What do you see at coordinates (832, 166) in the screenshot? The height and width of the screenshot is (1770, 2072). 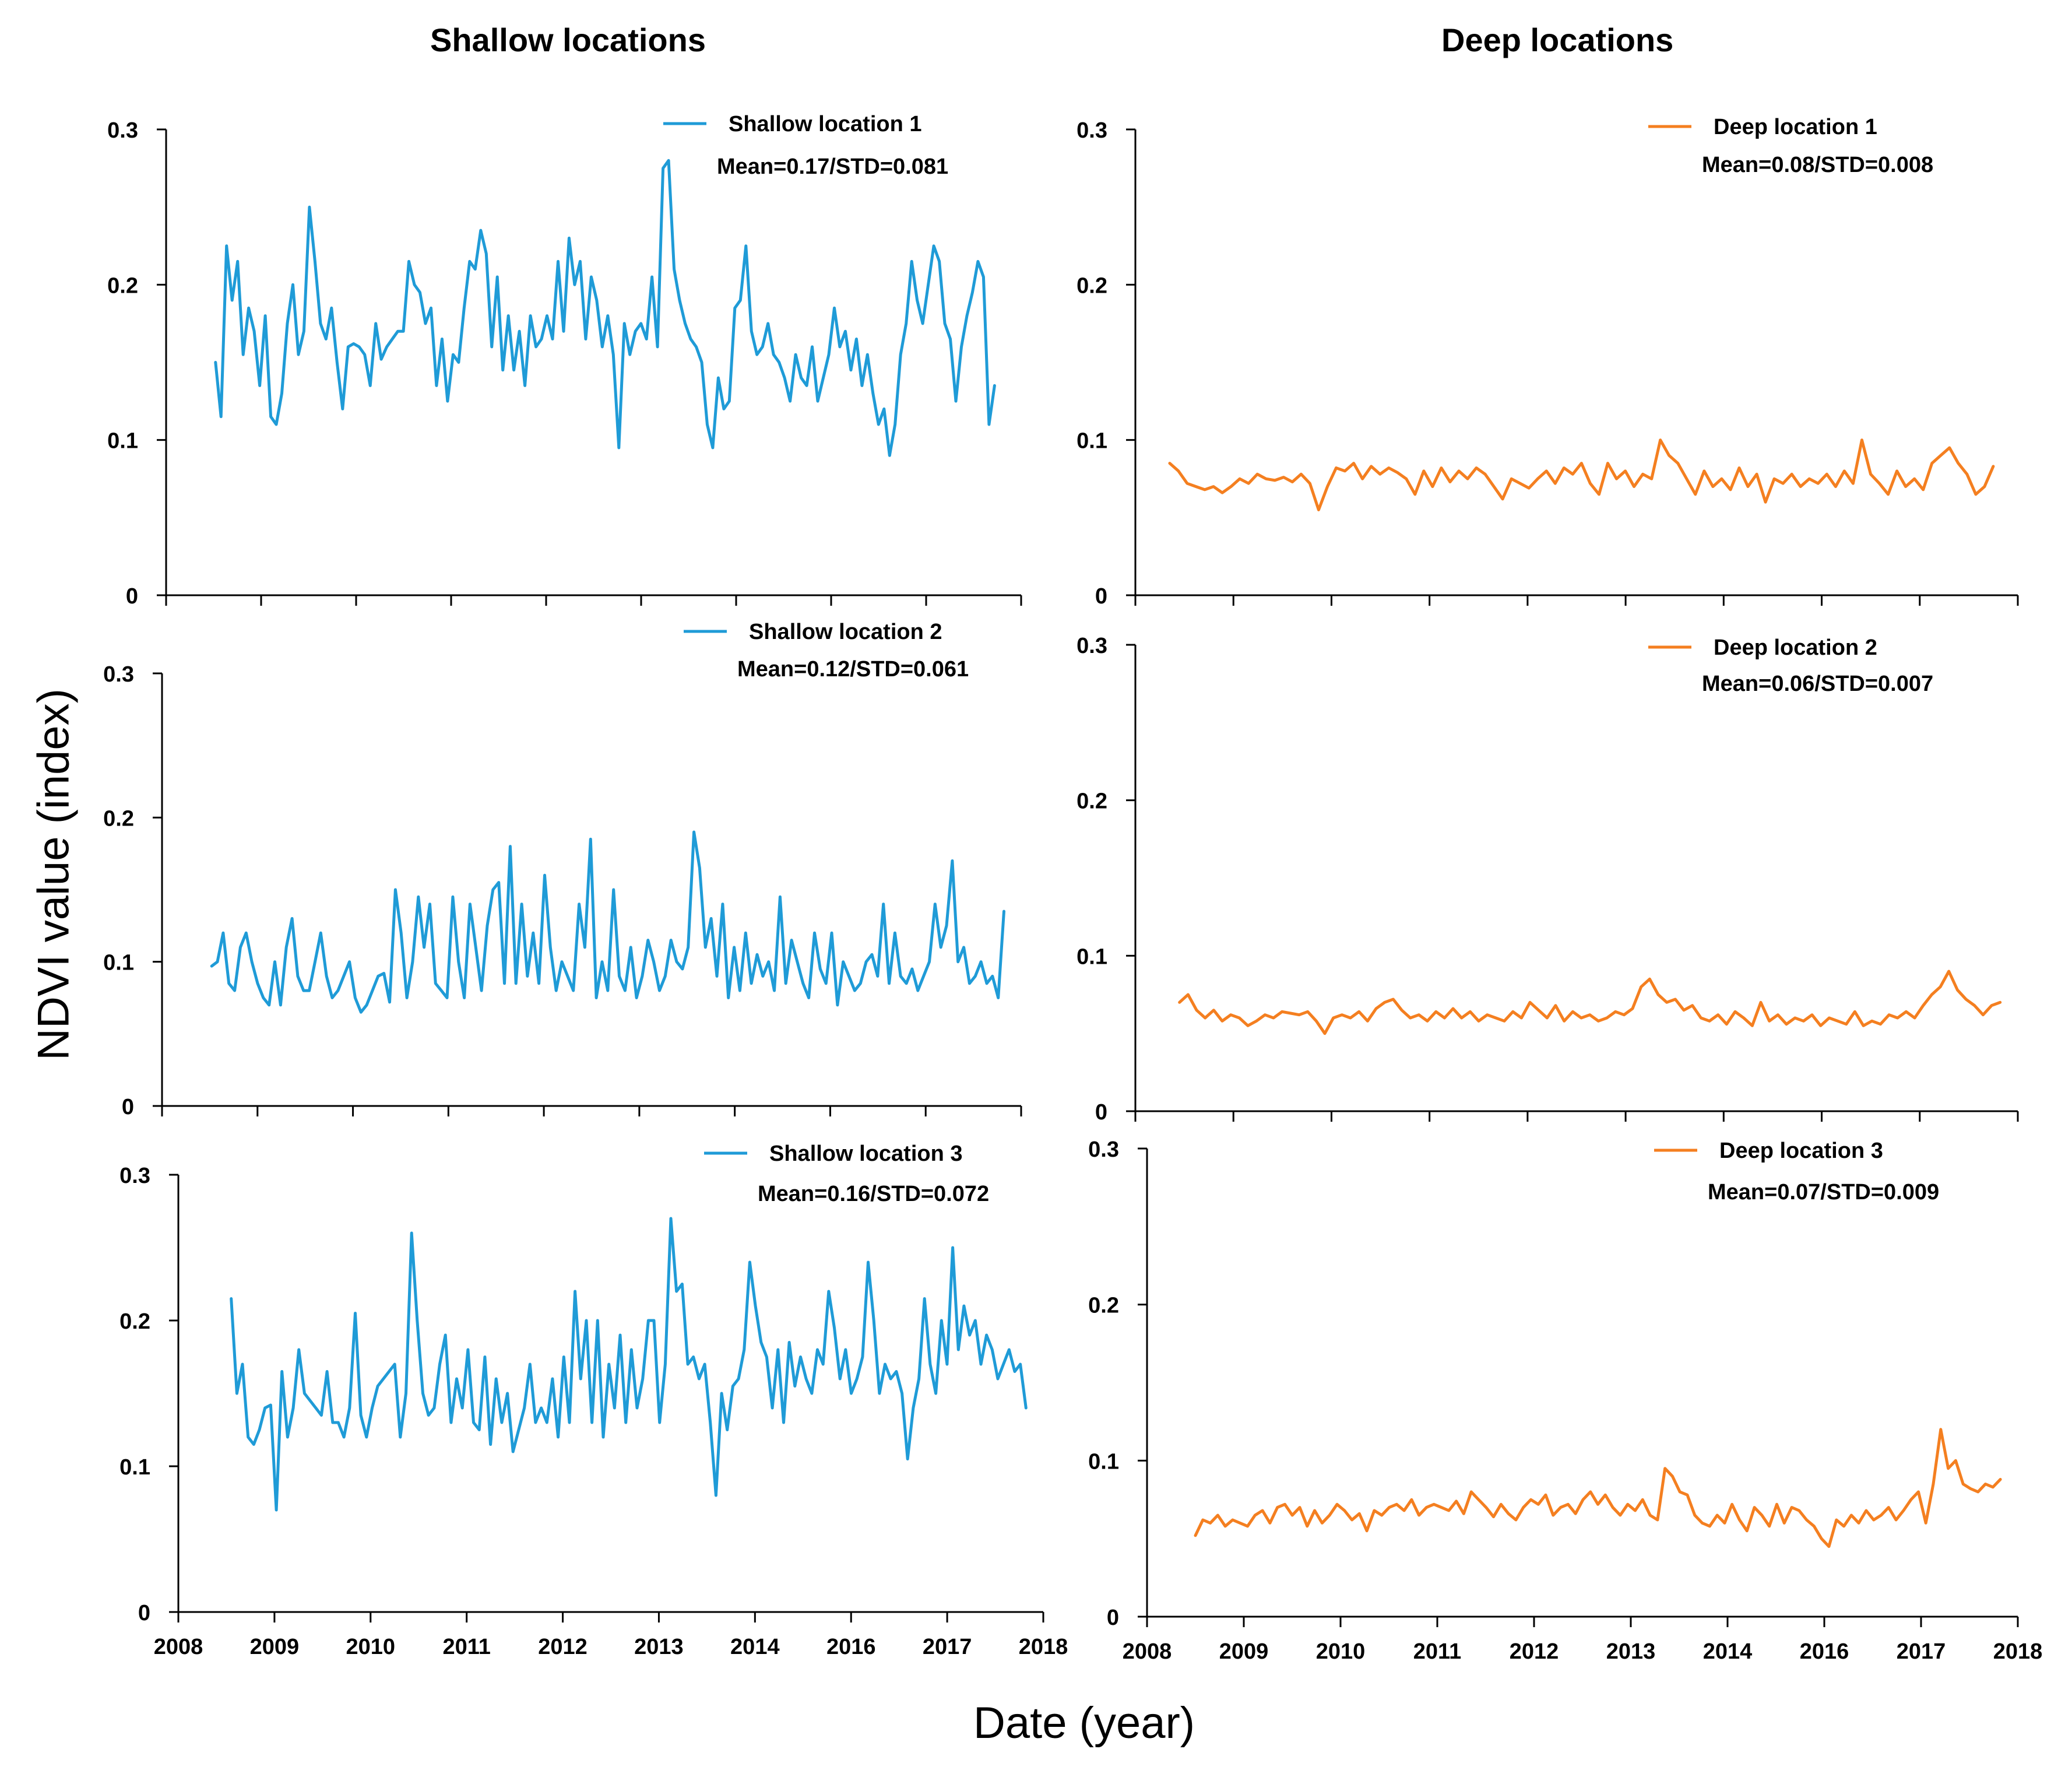 I see `stats-annotation: Mean=0.17/STD=0.081` at bounding box center [832, 166].